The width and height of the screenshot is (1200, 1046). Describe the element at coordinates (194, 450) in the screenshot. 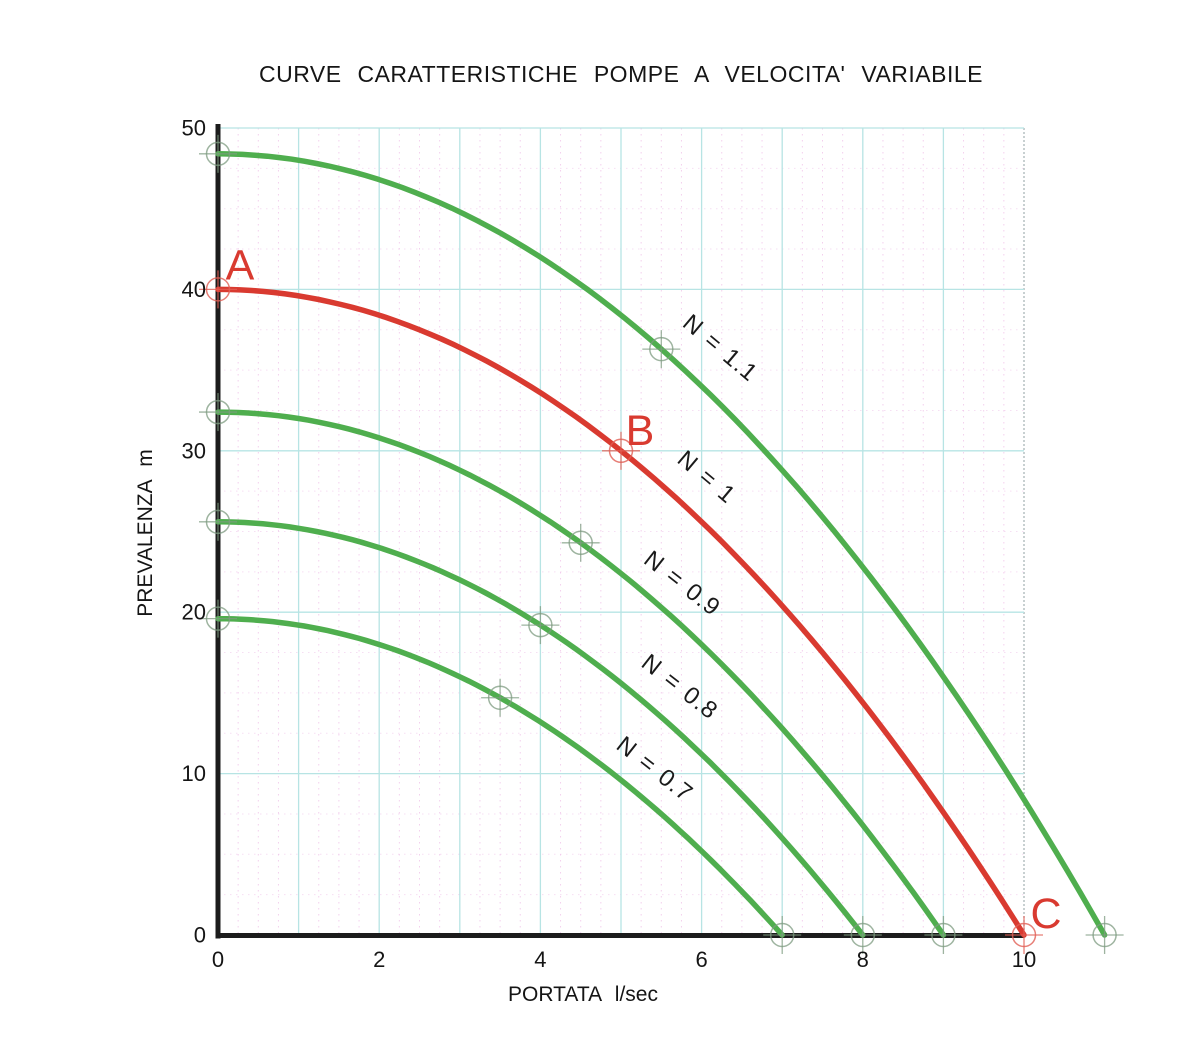

I see `y-tick-label: 30` at that location.